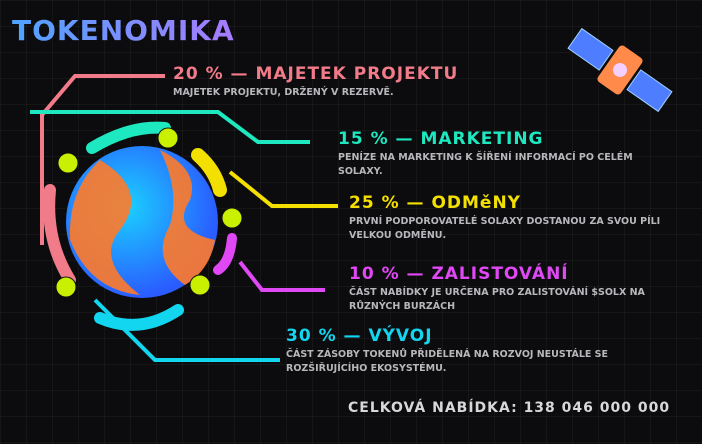 The height and width of the screenshot is (444, 702). I want to click on ring-arc-cyan, so click(139, 317).